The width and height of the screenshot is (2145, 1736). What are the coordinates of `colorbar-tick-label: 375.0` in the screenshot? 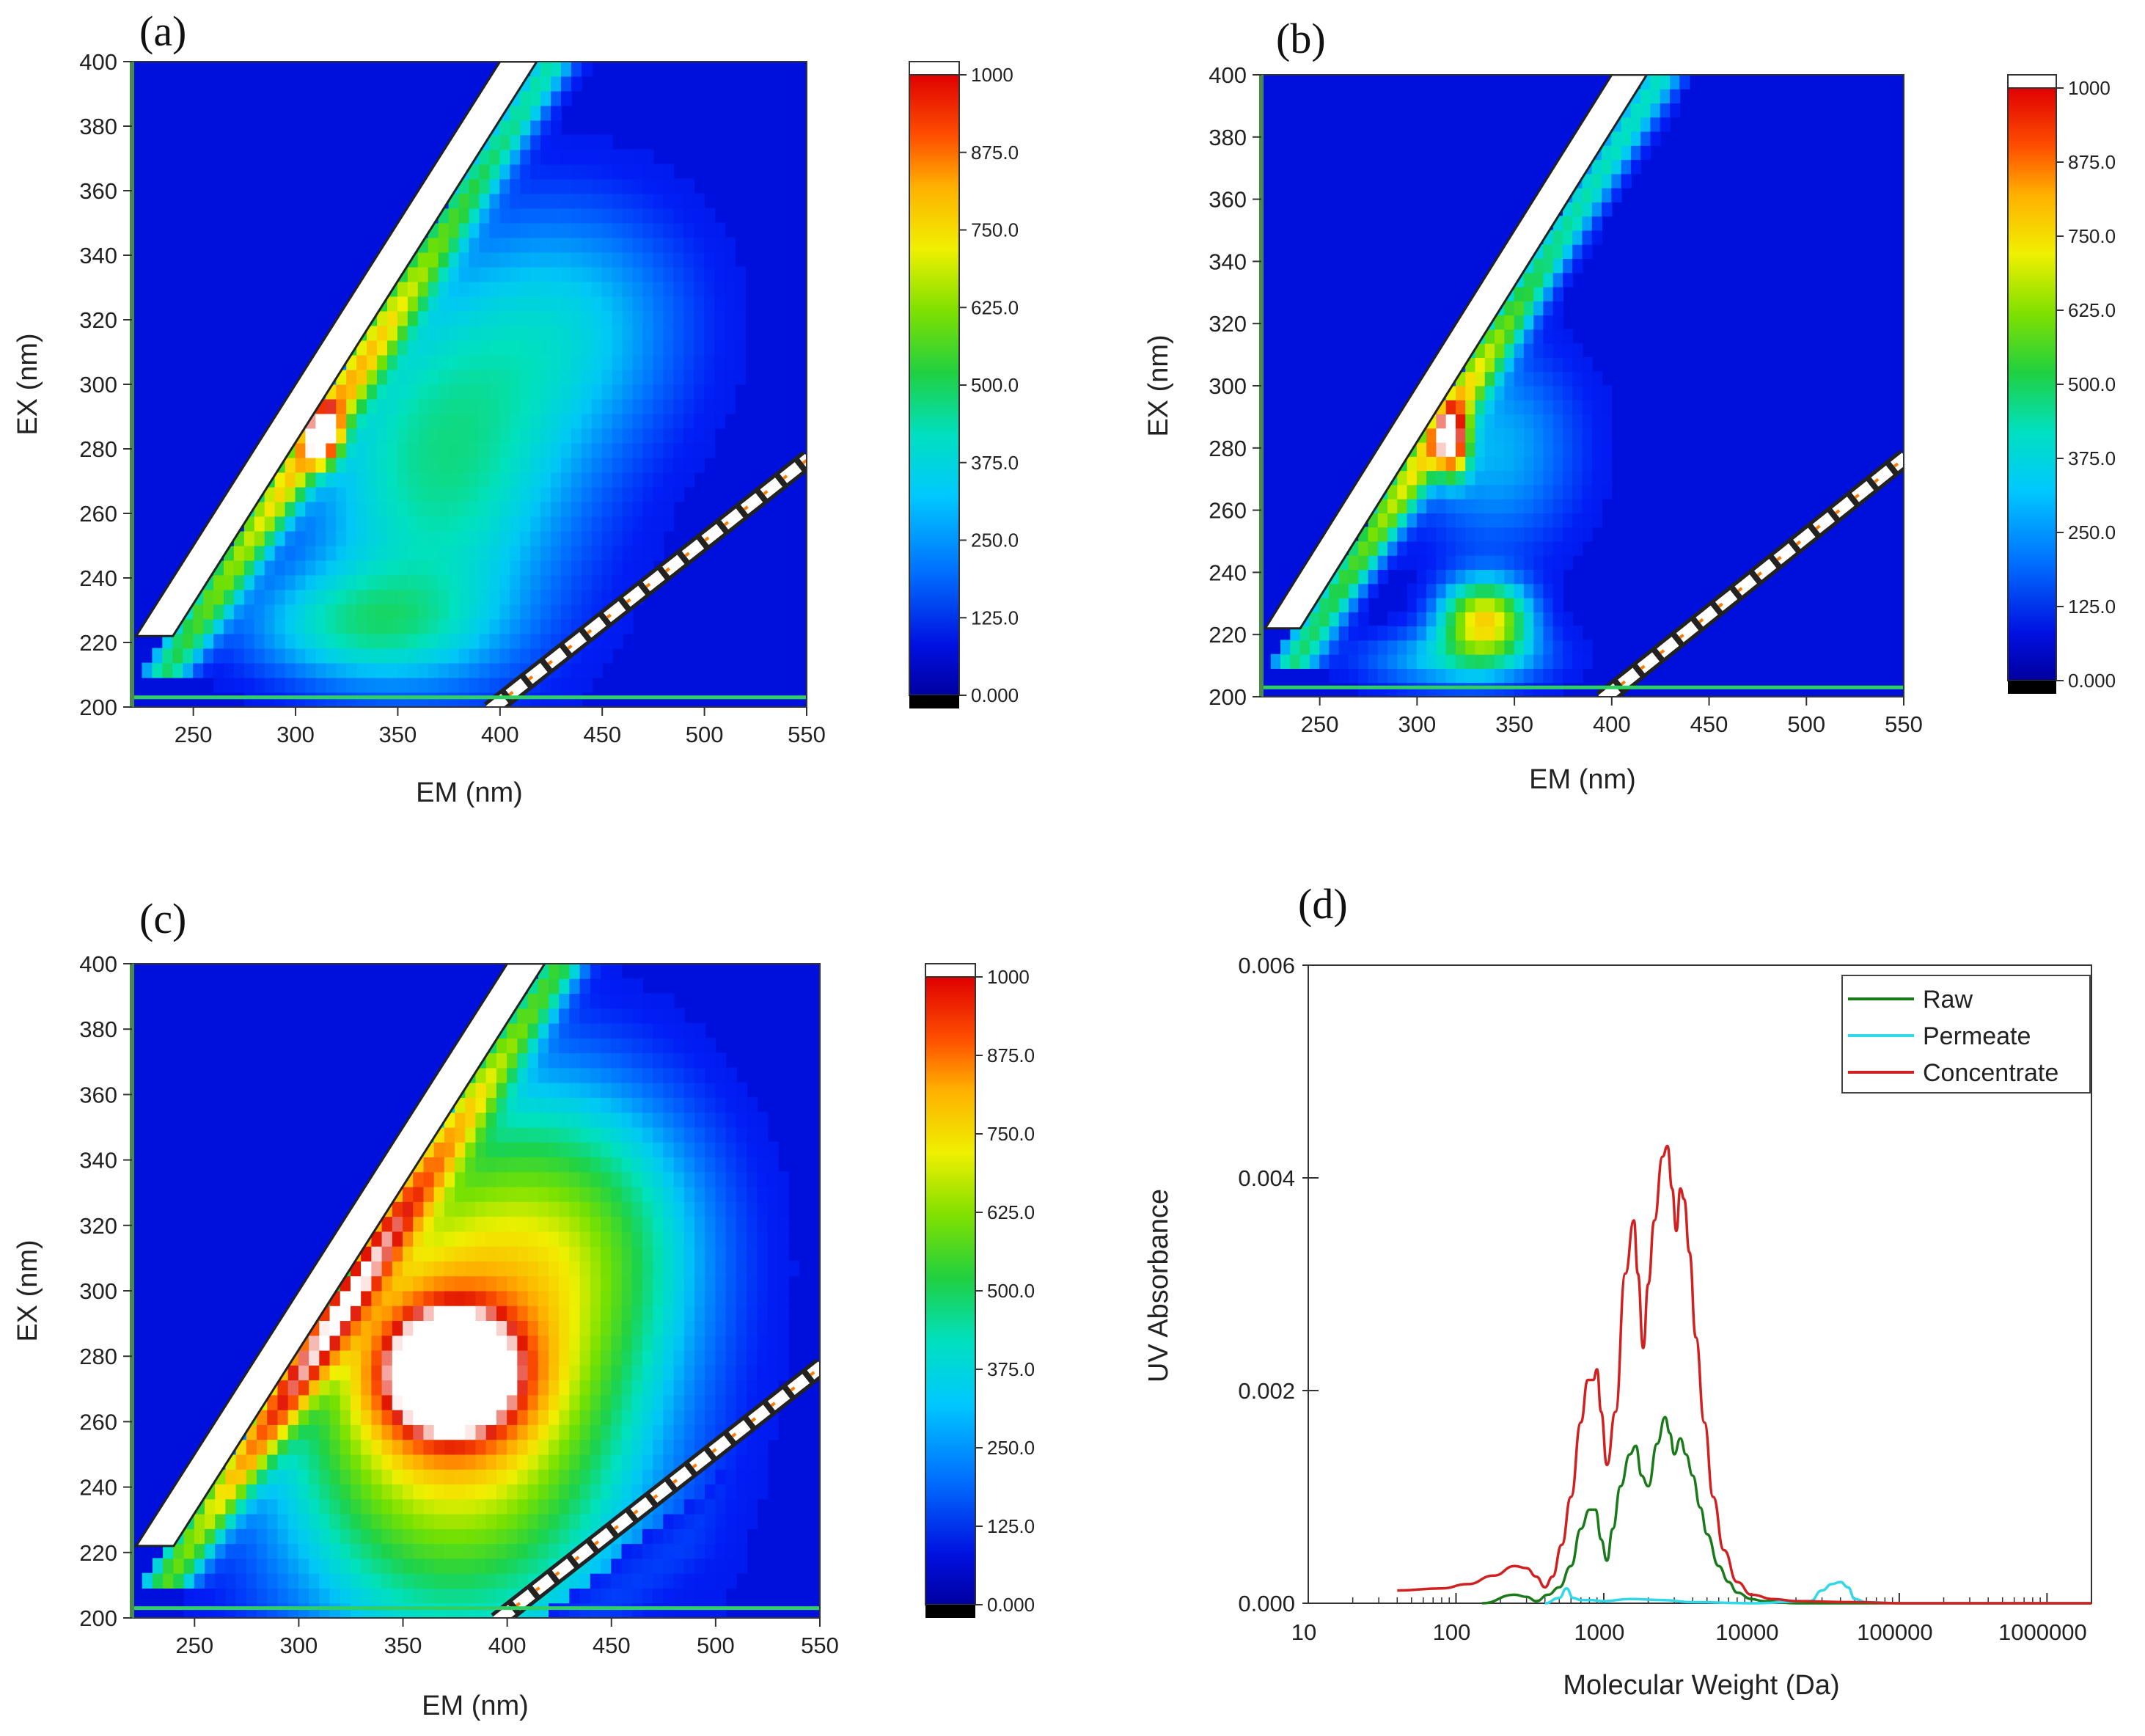 It's located at (995, 463).